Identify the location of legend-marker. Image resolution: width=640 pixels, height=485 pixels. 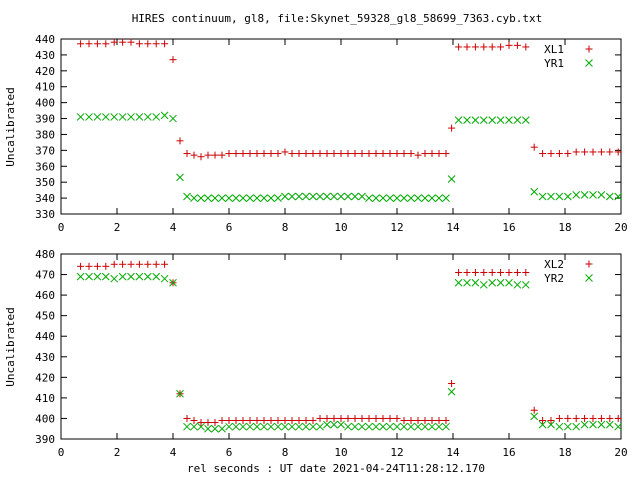
(589, 264).